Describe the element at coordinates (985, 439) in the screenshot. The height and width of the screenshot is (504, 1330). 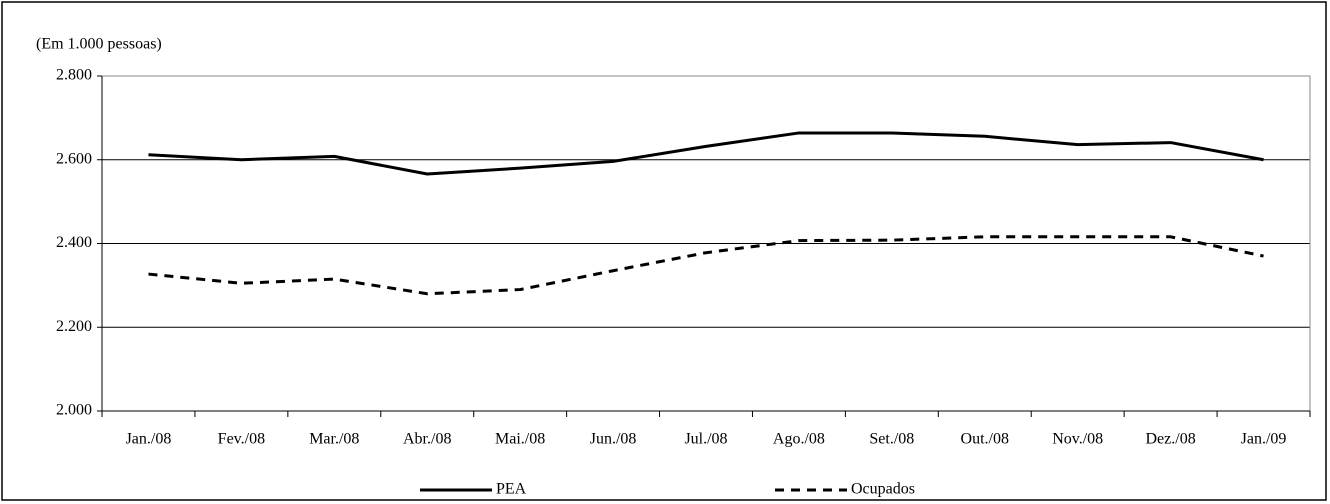
I see `x-tick-label: Out./08` at that location.